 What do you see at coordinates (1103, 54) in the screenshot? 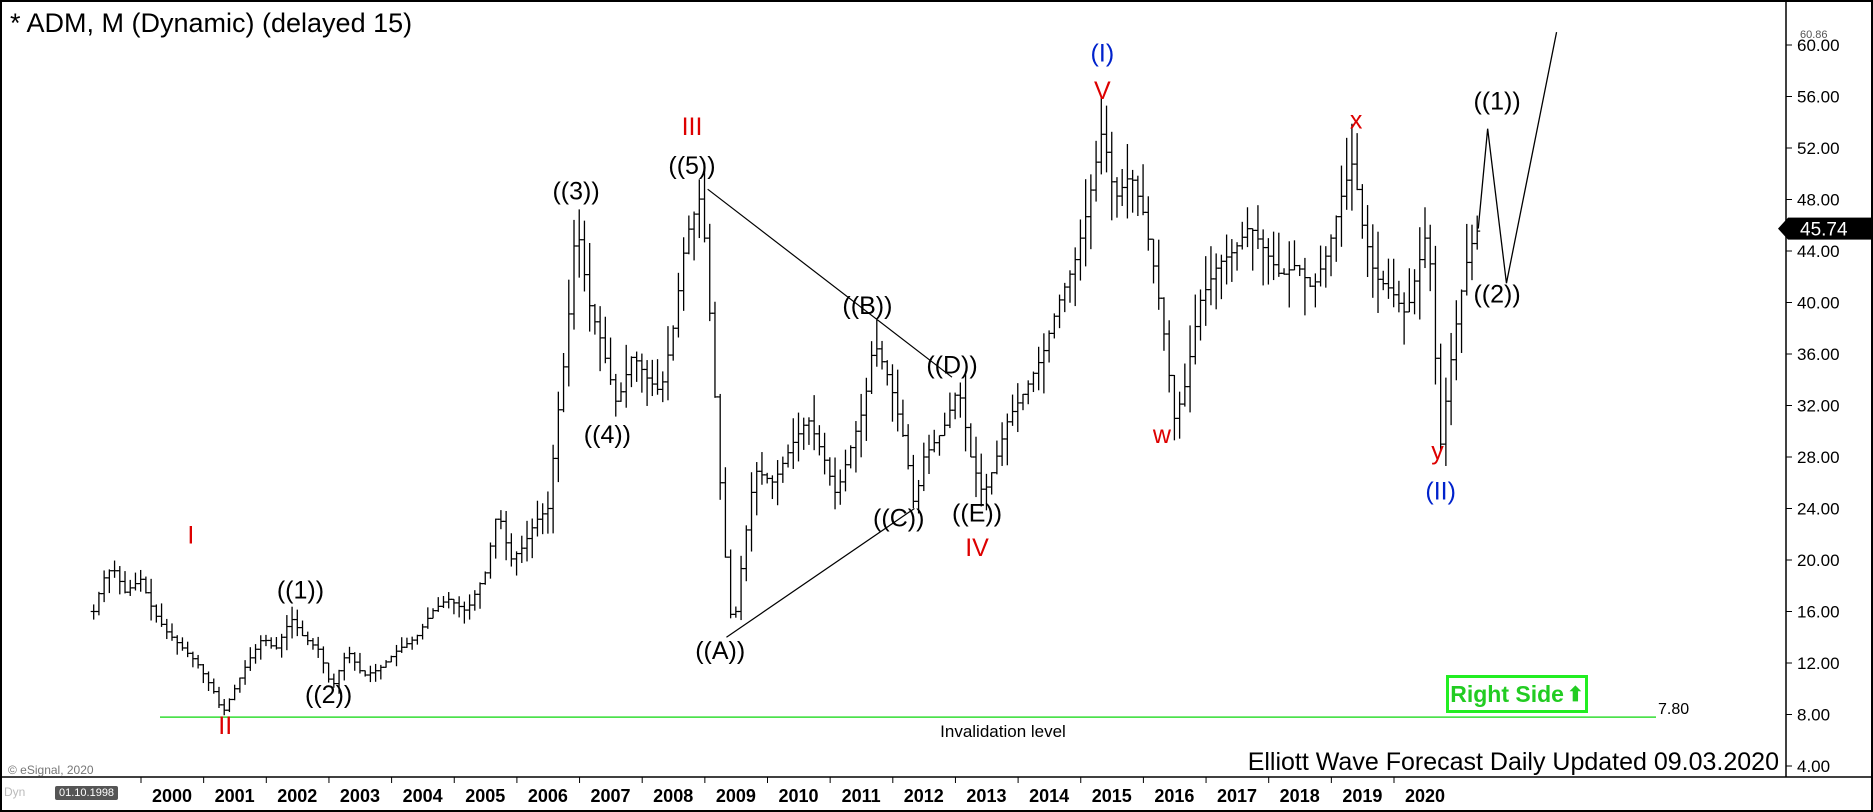
I see `wave-label: (I)` at bounding box center [1103, 54].